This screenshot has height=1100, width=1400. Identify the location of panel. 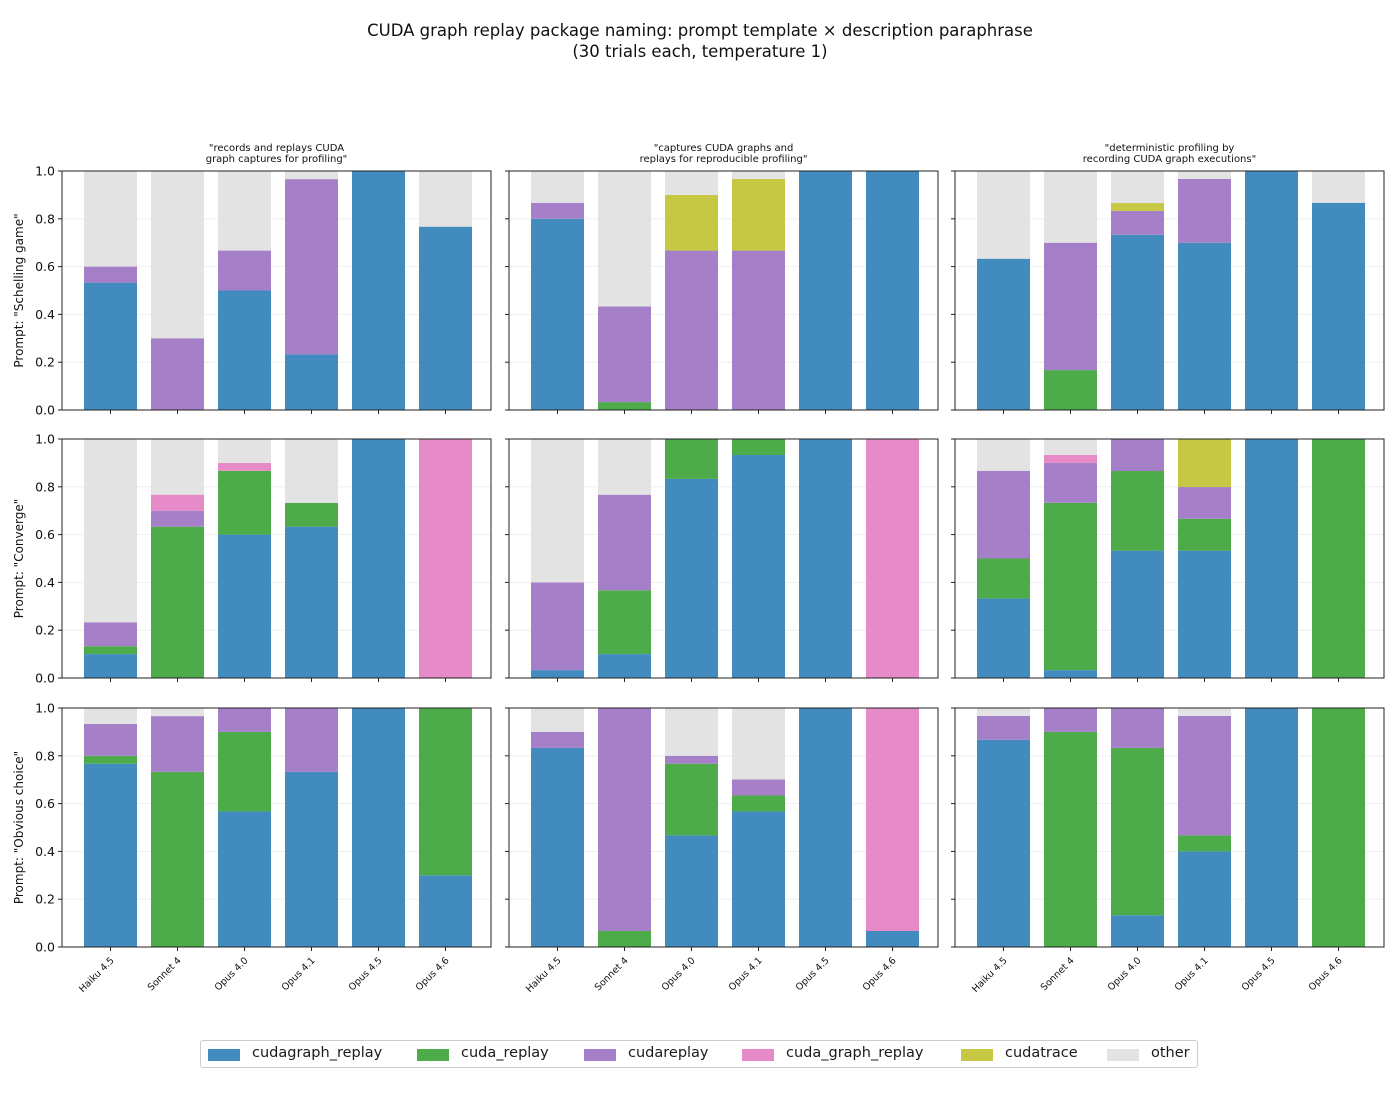
(722, 560).